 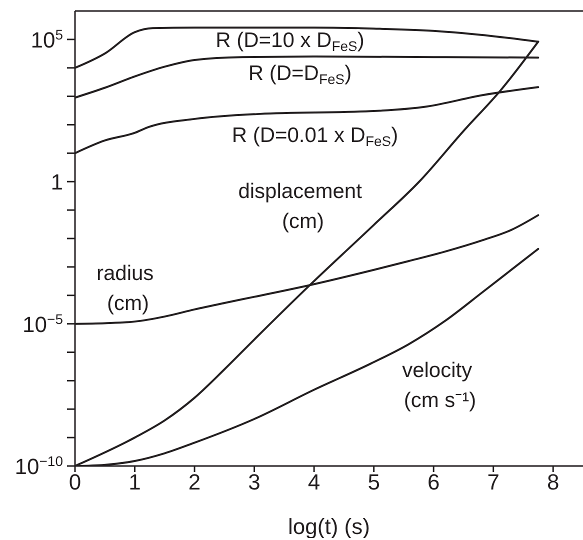 What do you see at coordinates (433, 482) in the screenshot?
I see `x-tick-label: 6` at bounding box center [433, 482].